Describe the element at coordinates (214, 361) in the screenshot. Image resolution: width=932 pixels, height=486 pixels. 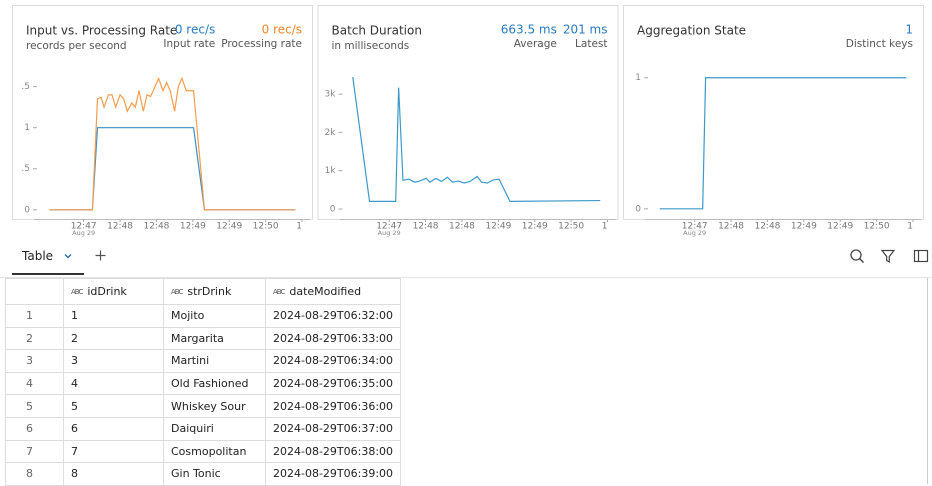
I see `table-cell: Martini` at that location.